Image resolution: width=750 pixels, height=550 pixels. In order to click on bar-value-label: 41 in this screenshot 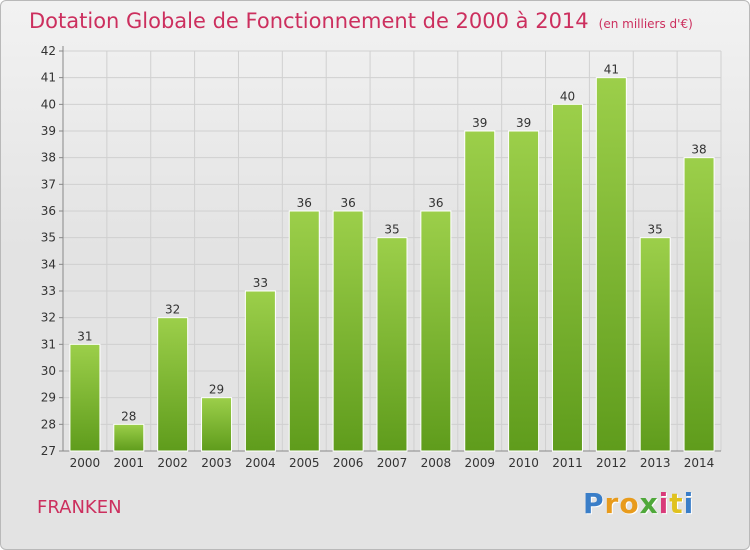, I will do `click(611, 70)`.